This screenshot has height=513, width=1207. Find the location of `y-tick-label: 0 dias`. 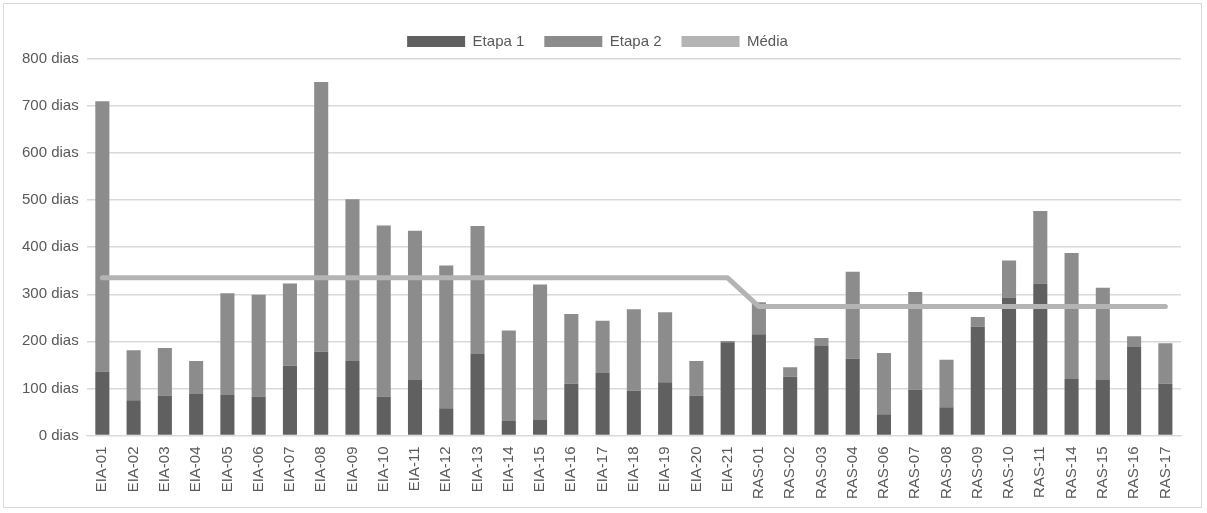

y-tick-label: 0 dias is located at coordinates (58, 434).